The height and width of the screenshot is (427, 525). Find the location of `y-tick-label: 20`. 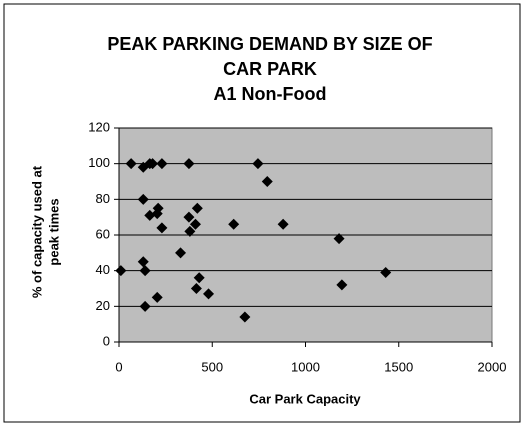

y-tick-label: 20 is located at coordinates (103, 305).